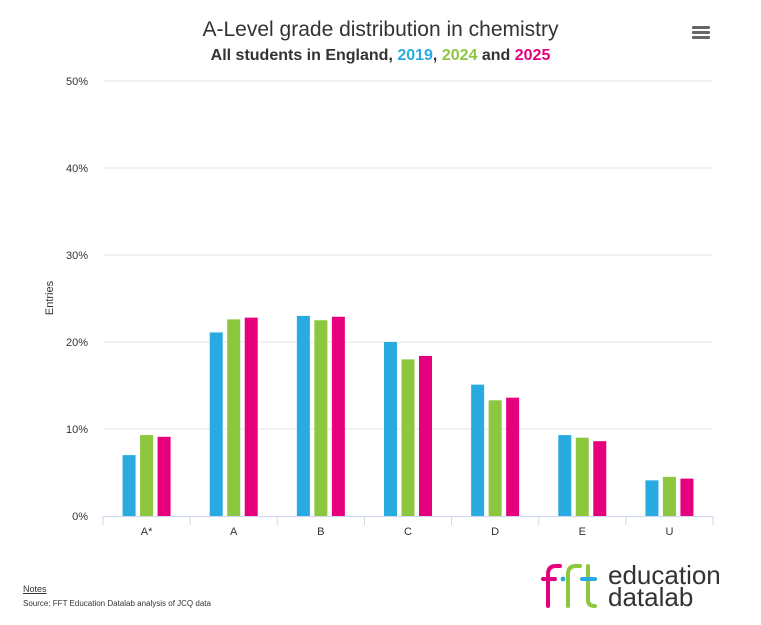 This screenshot has width=761, height=625. What do you see at coordinates (565, 475) in the screenshot?
I see `bar-2019-E` at bounding box center [565, 475].